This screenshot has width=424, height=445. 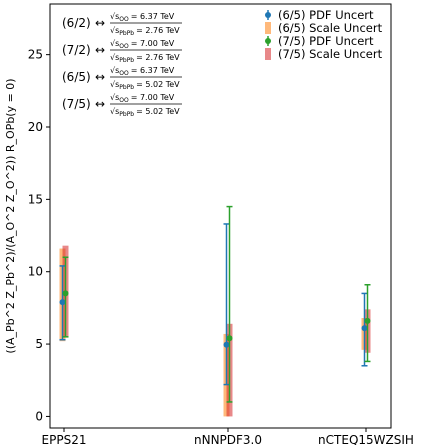 What do you see at coordinates (100, 104) in the screenshot?
I see `annotation-arrow-3: ↔` at bounding box center [100, 104].